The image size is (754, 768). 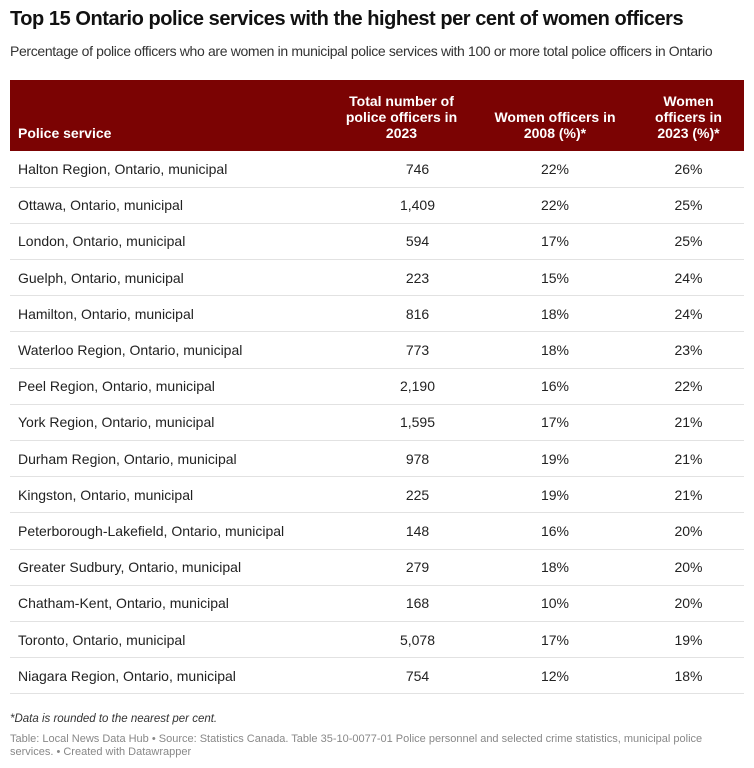 What do you see at coordinates (130, 350) in the screenshot?
I see `police-service-cell: Waterloo Region, Ontario, municipal` at bounding box center [130, 350].